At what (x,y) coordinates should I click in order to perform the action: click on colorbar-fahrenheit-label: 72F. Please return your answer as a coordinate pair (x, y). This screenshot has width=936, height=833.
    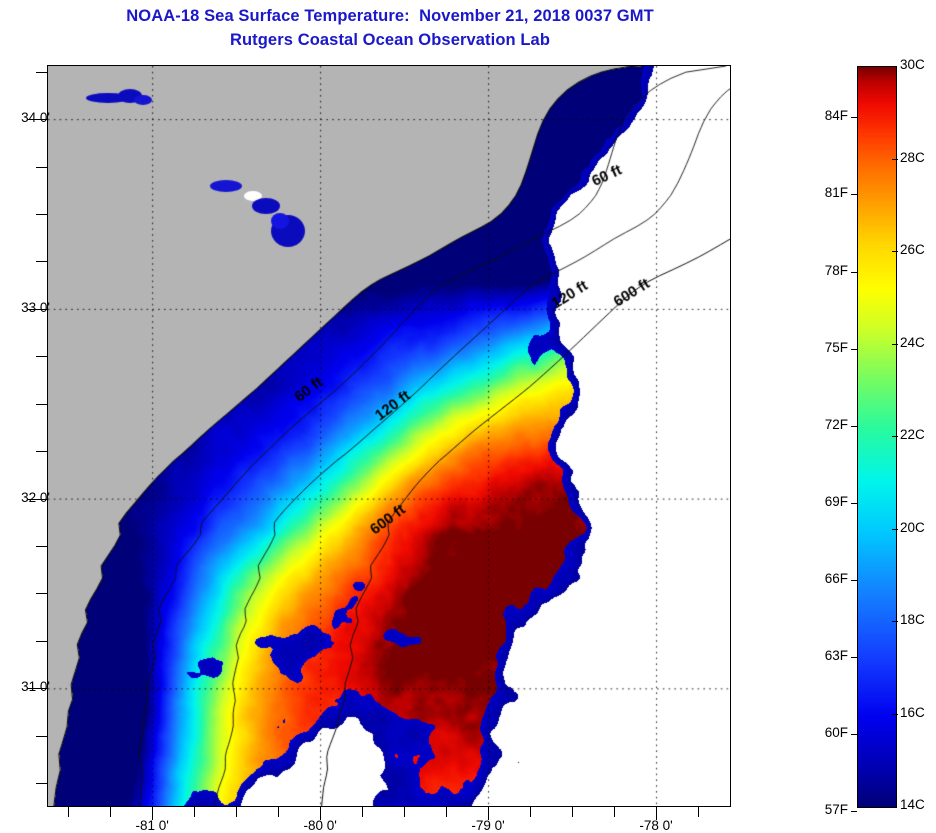
    Looking at the image, I should click on (836, 424).